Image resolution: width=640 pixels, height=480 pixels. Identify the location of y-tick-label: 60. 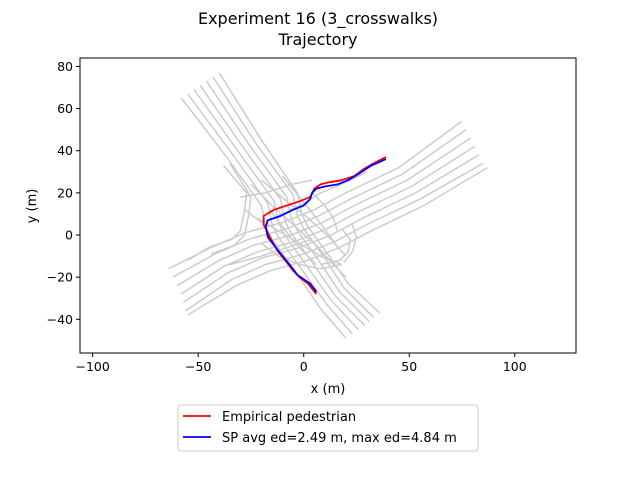
(65, 108).